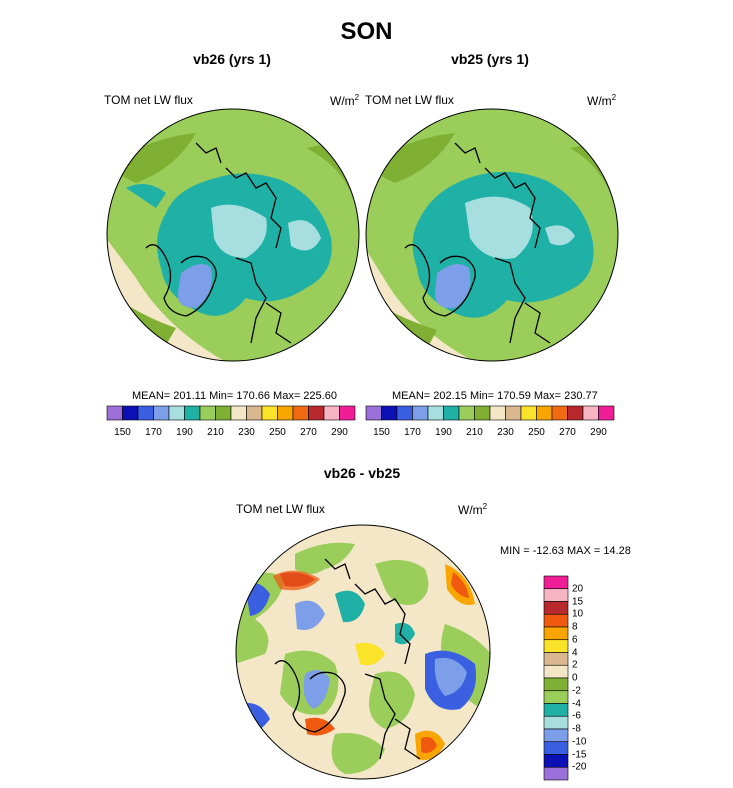 The image size is (733, 788). I want to click on colorbar-tick-label: -15, so click(579, 754).